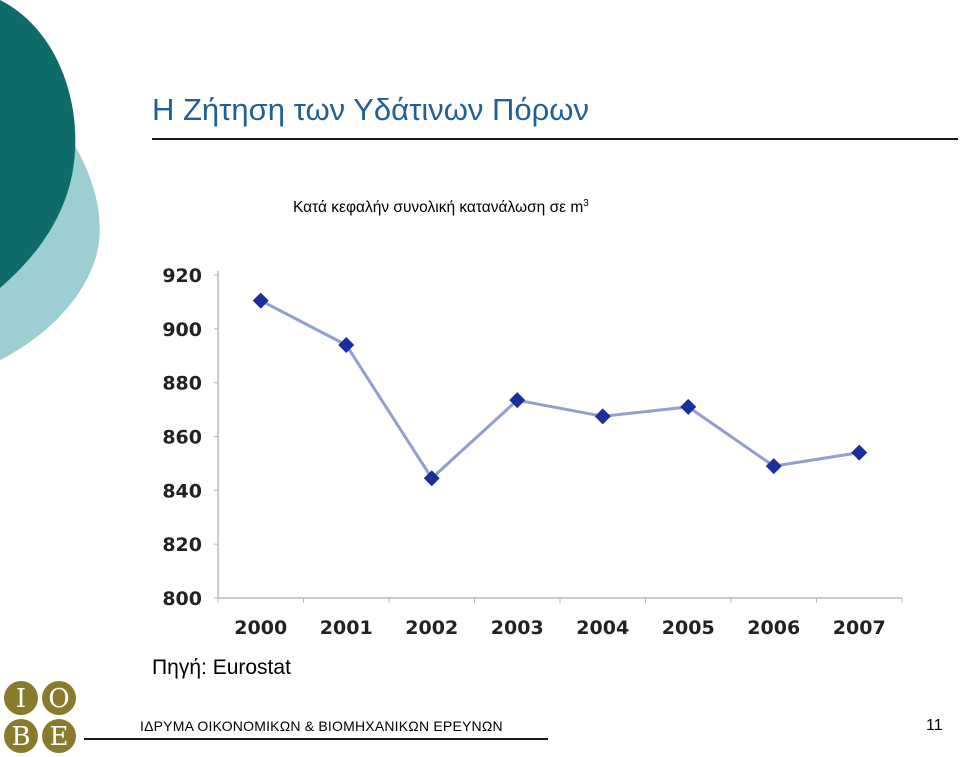 The width and height of the screenshot is (960, 757). What do you see at coordinates (40, 717) in the screenshot?
I see `institute-logo: Ι ΟΒ Ε` at bounding box center [40, 717].